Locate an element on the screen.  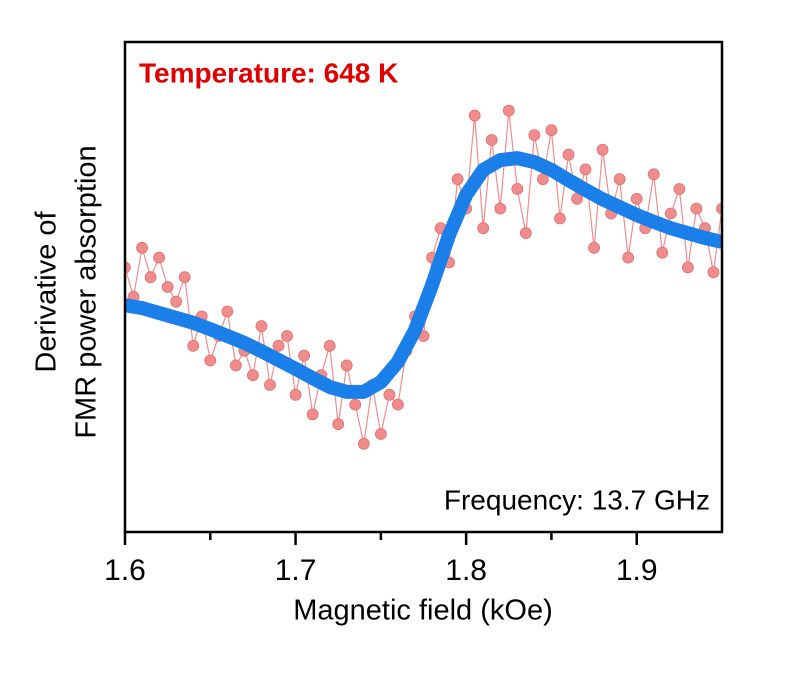
y-axis-label: FMR power absorption is located at coordinates (87, 291).